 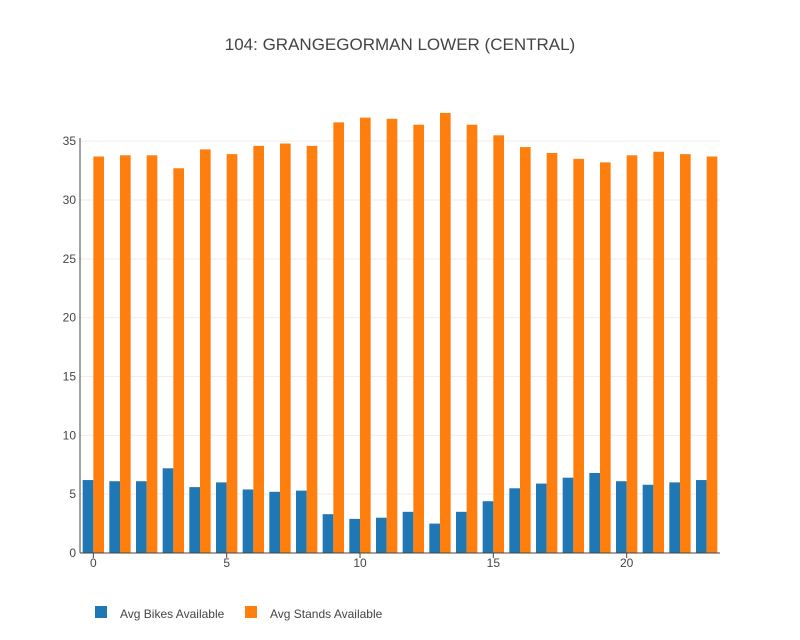 I want to click on y-tick-label: 10, so click(x=70, y=435).